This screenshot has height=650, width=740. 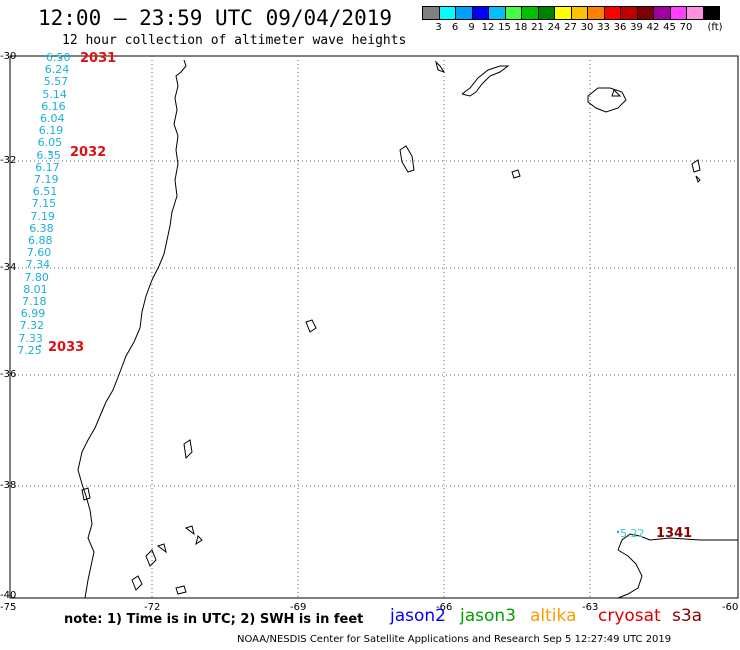 What do you see at coordinates (711, 13) in the screenshot?
I see `legend-swatch` at bounding box center [711, 13].